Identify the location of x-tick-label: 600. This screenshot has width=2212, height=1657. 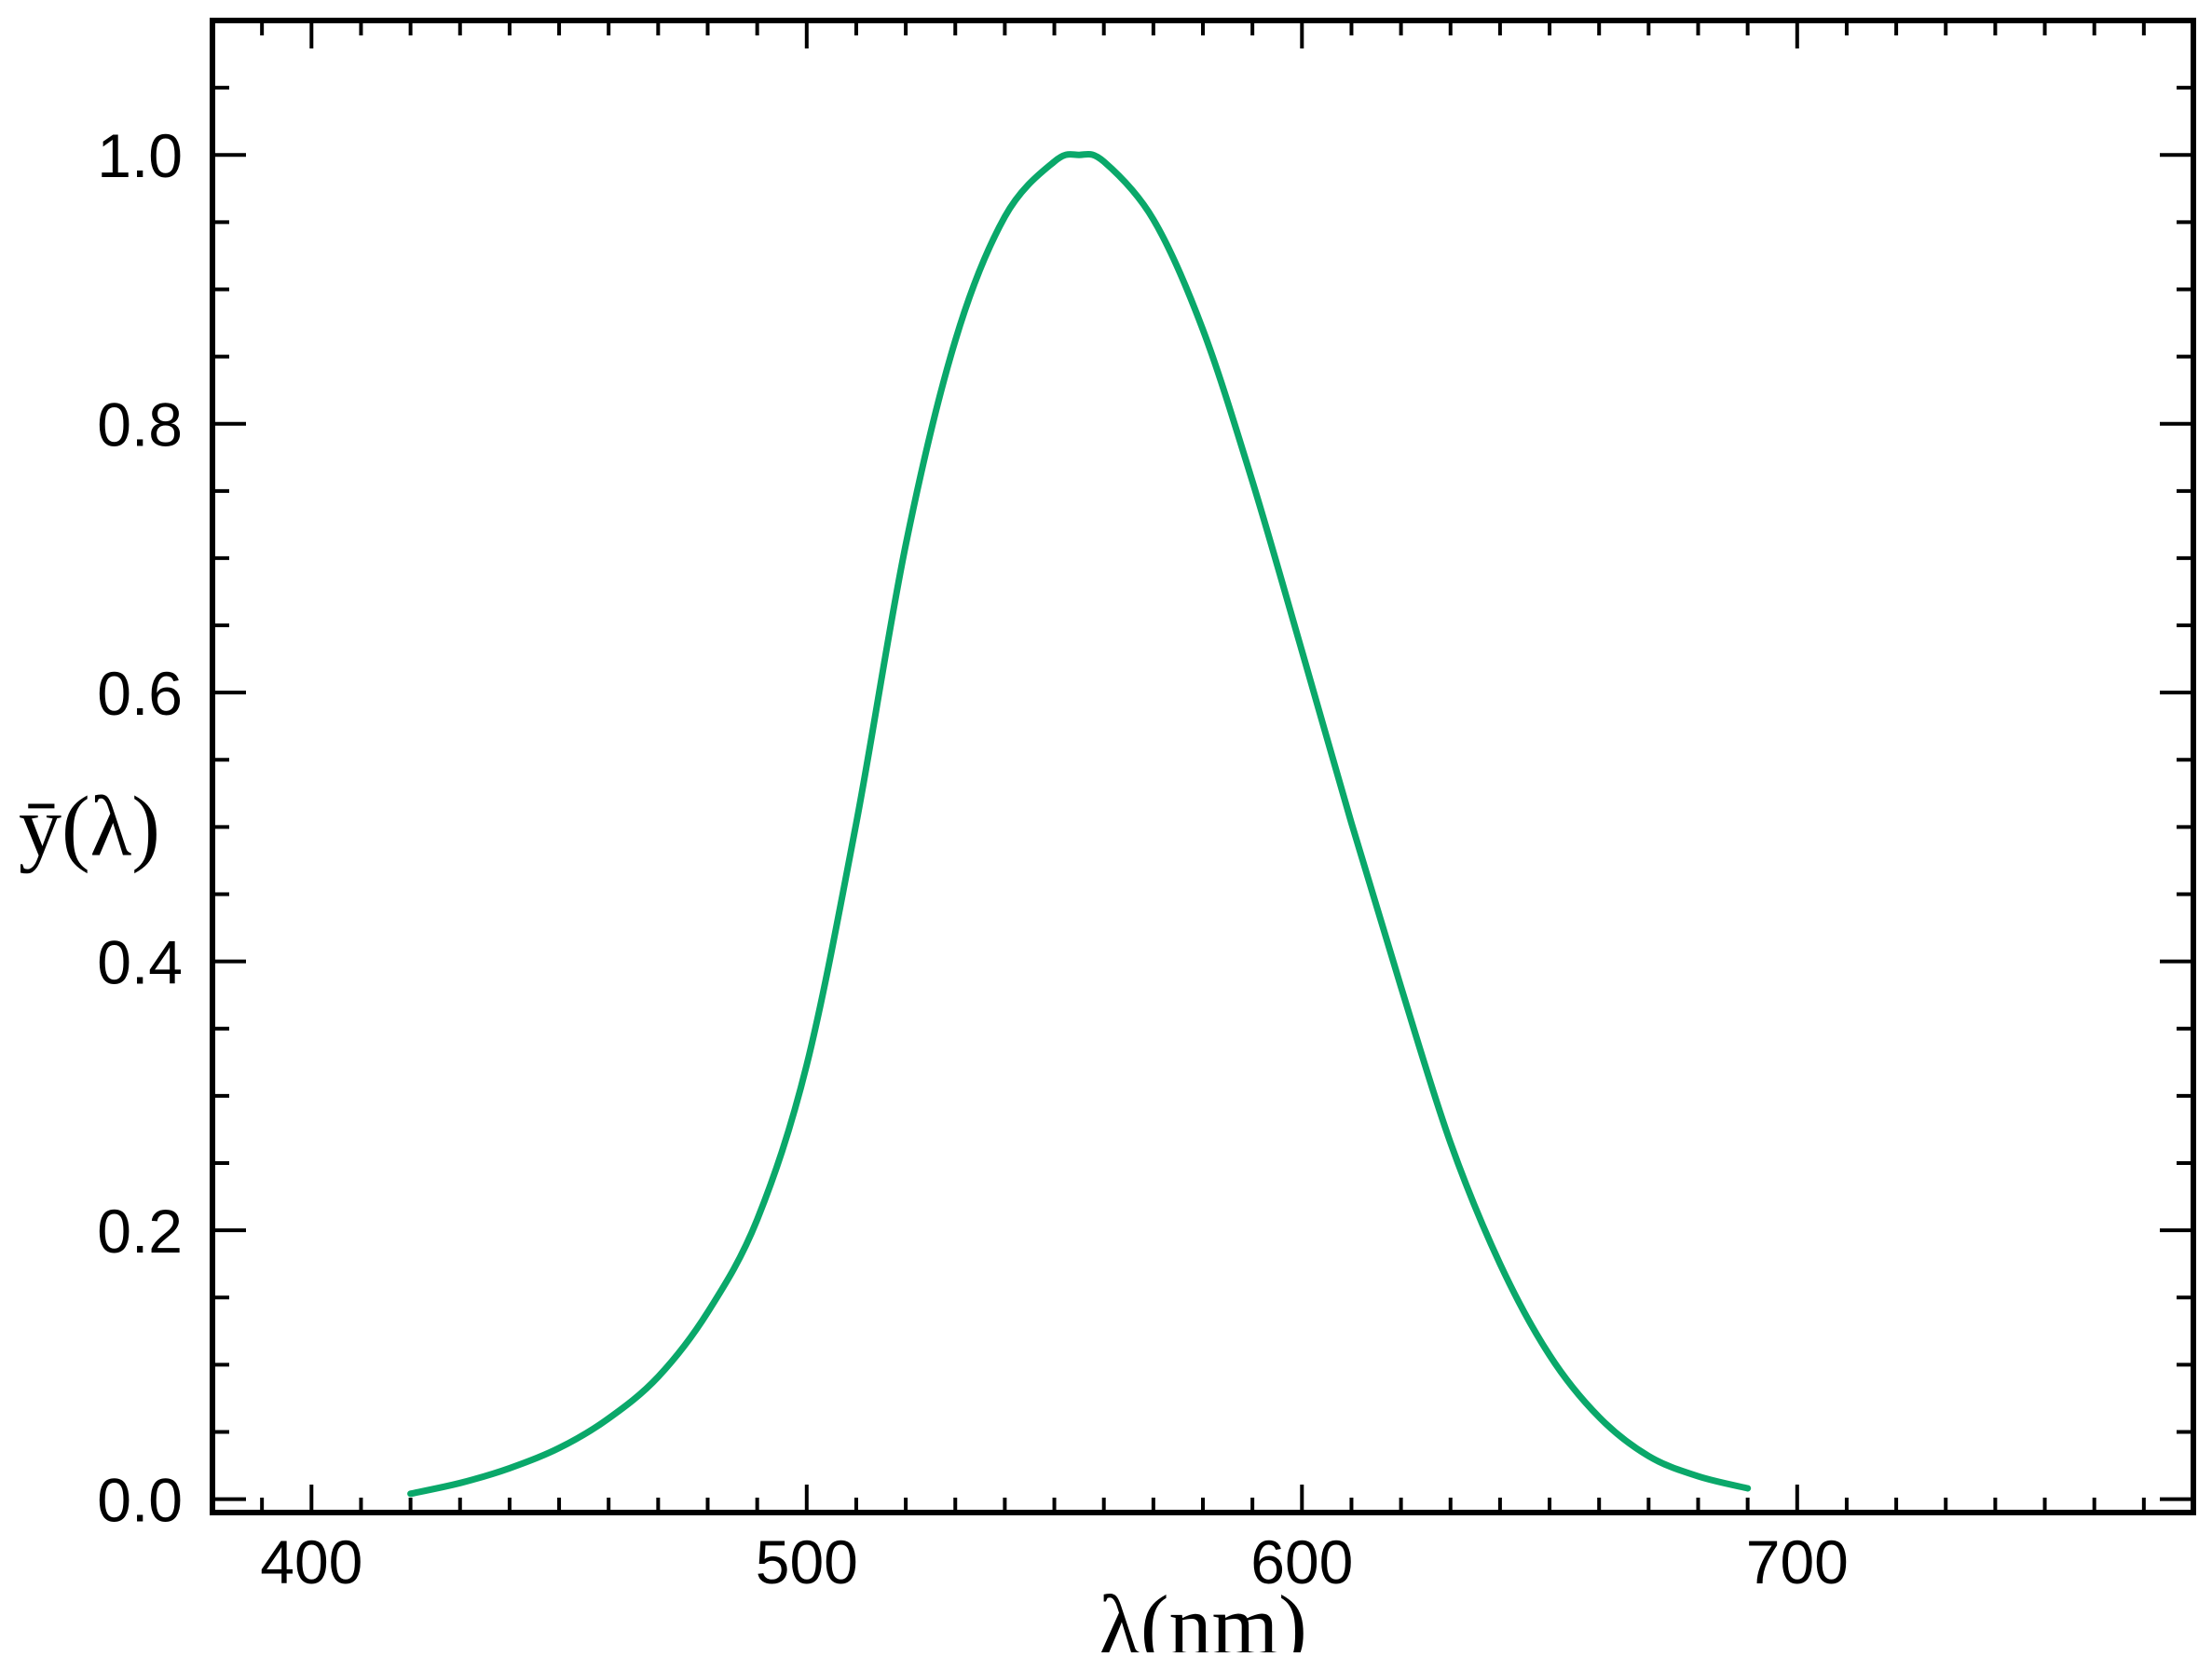
(1301, 1561).